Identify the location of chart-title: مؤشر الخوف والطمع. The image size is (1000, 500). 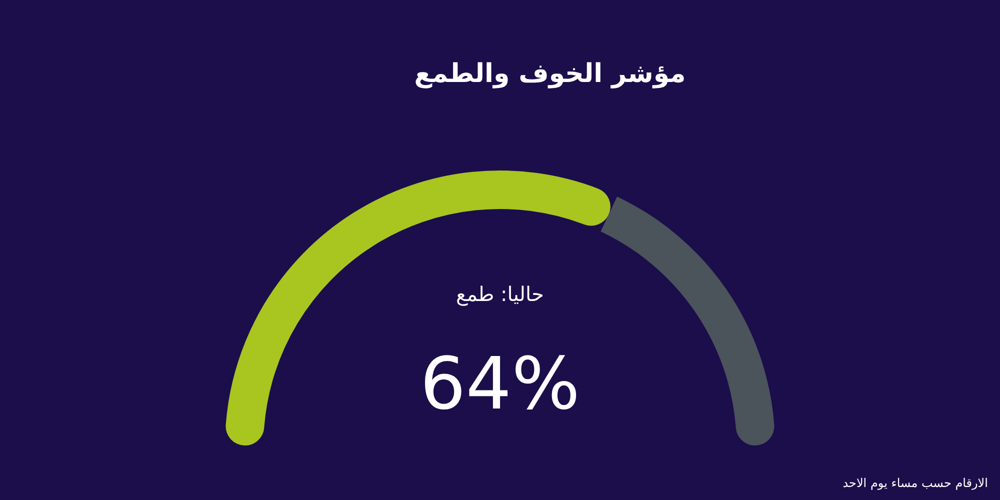
(550, 73).